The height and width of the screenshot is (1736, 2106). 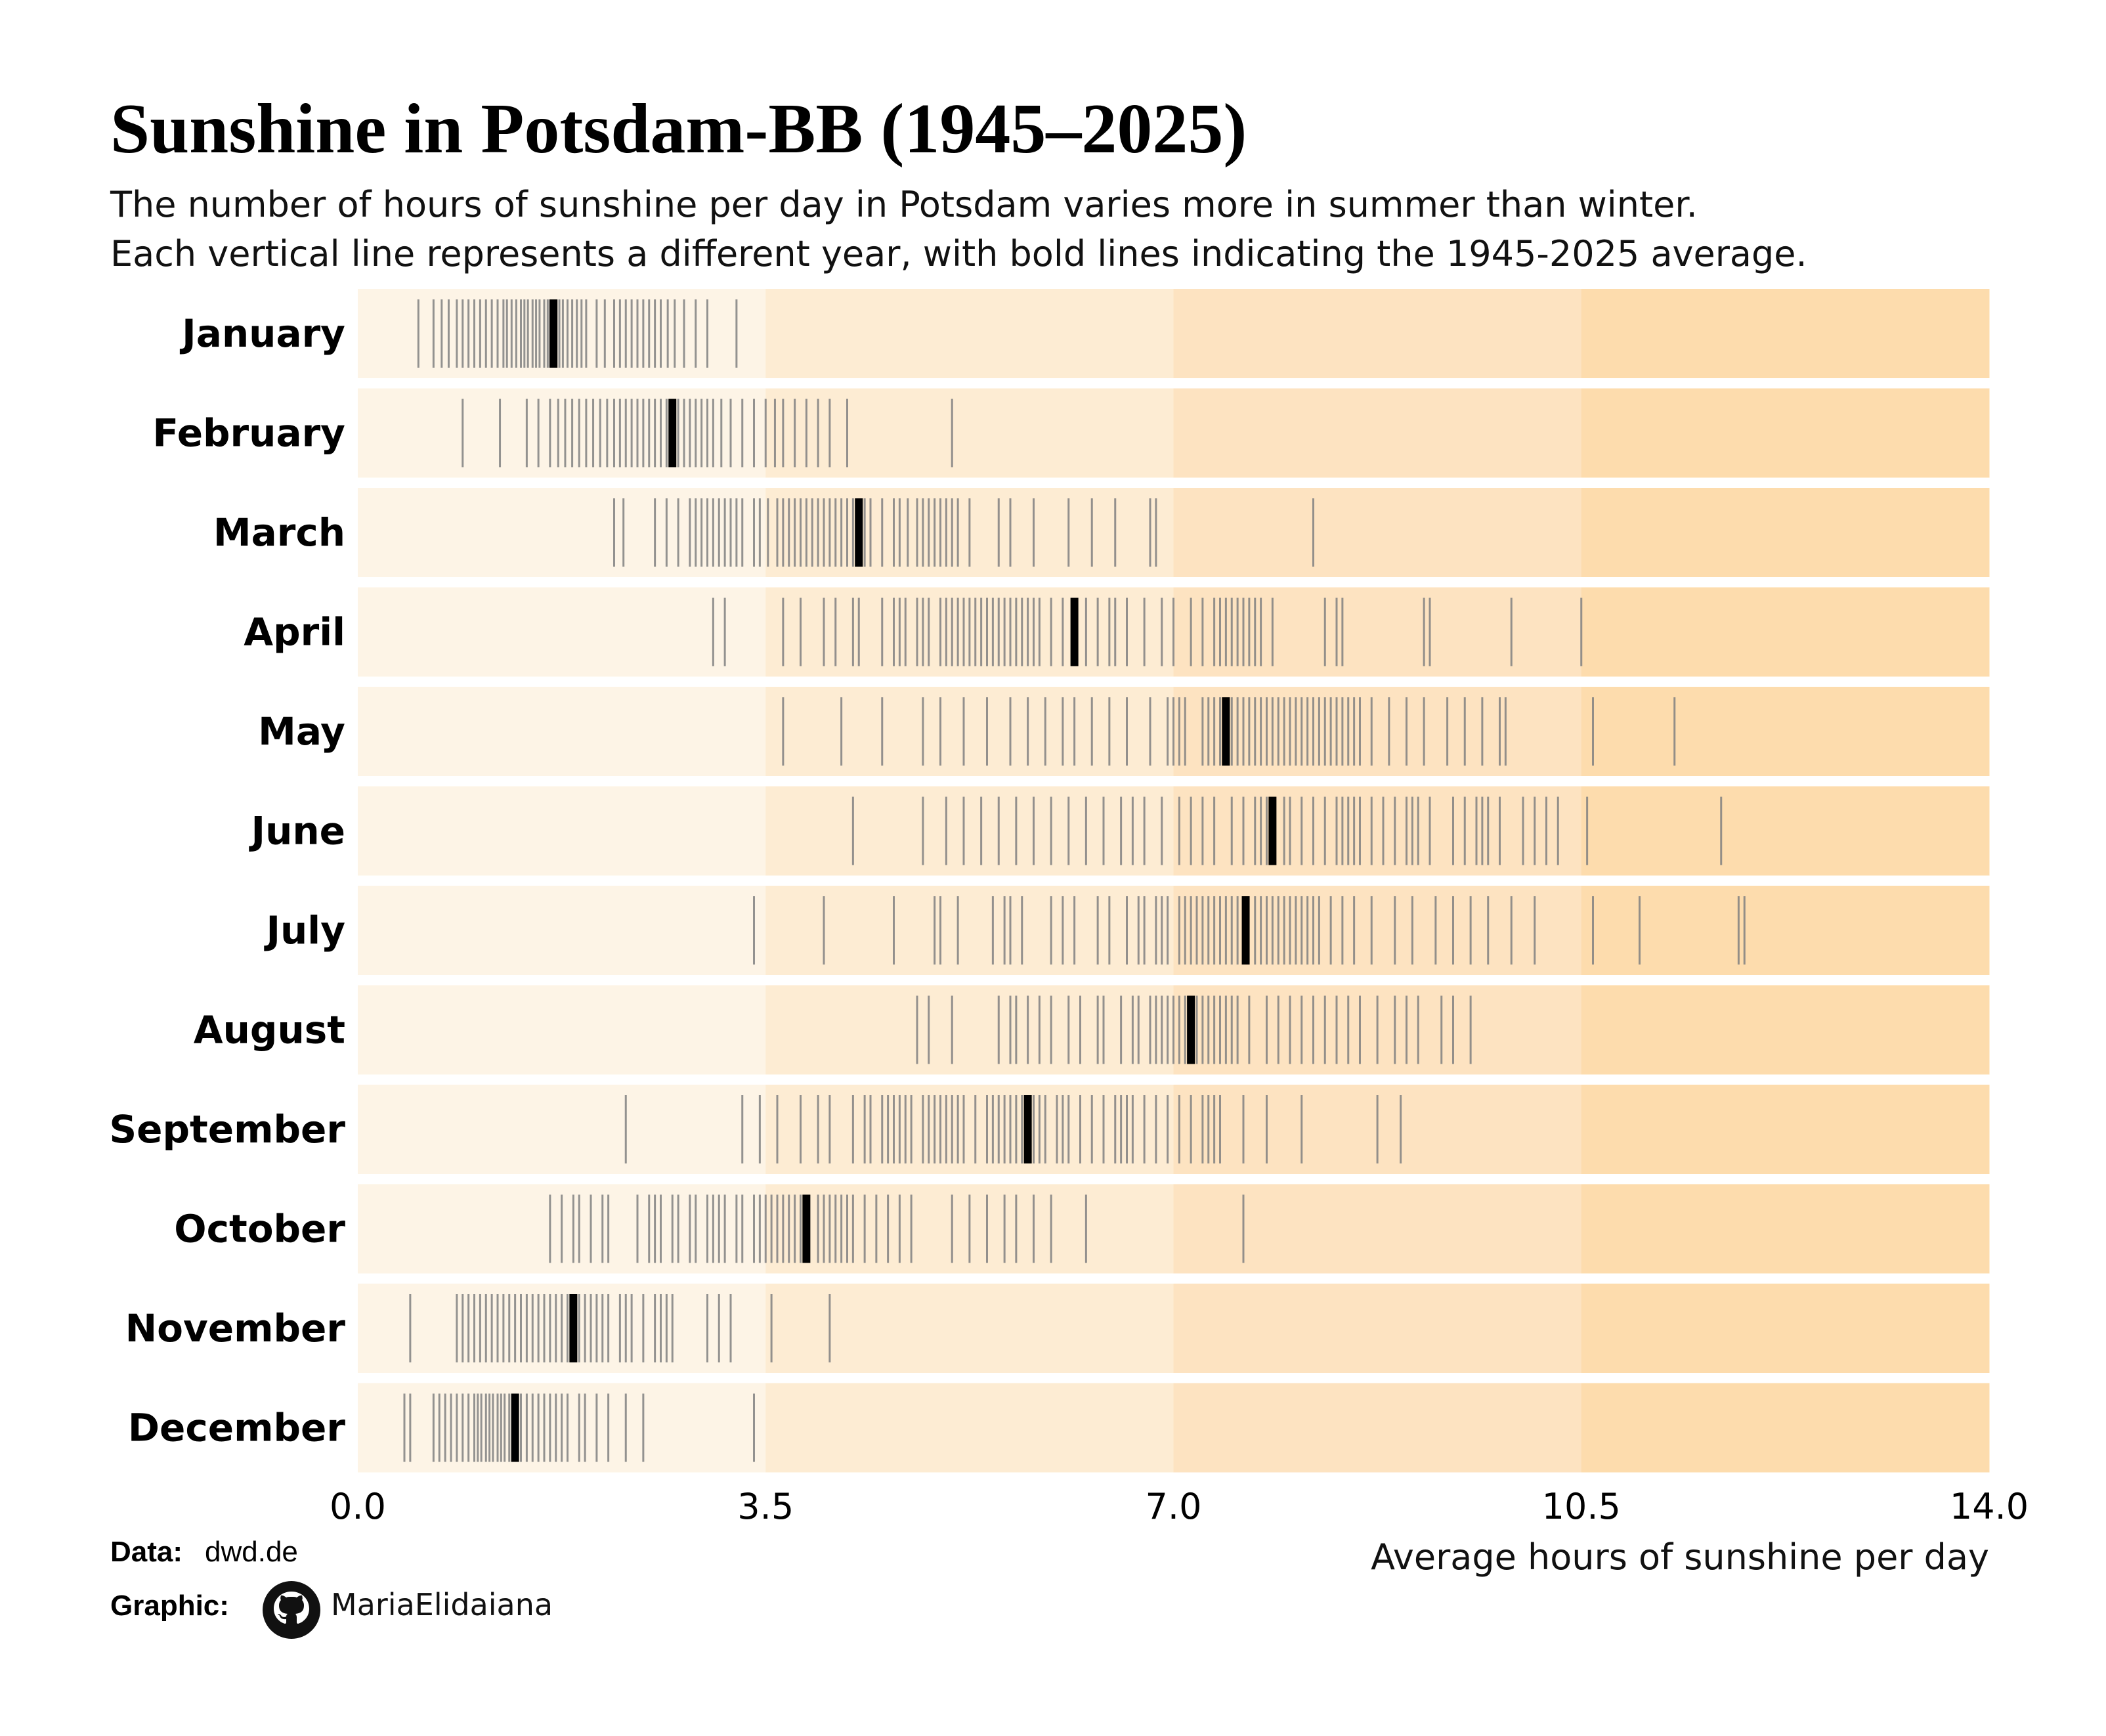 I want to click on x-axis-label: Average hours of sunshine per day, so click(x=1680, y=1557).